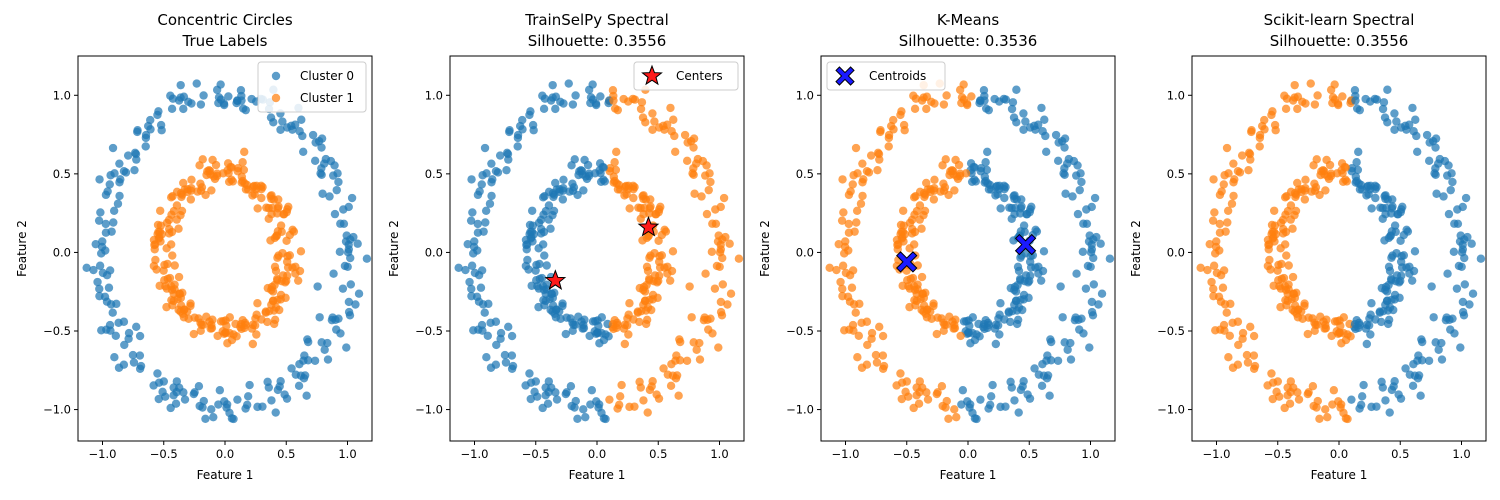 Image resolution: width=1500 pixels, height=500 pixels. What do you see at coordinates (886, 76) in the screenshot?
I see `legend-box` at bounding box center [886, 76].